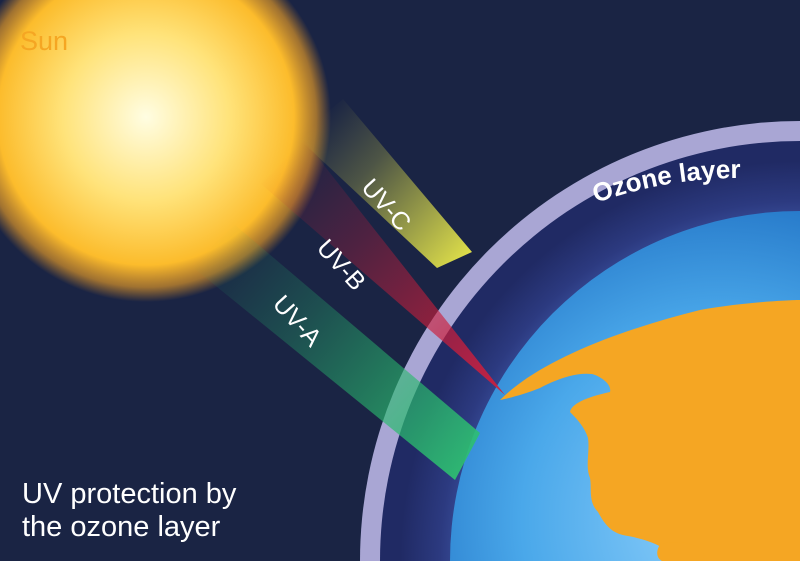 Image resolution: width=800 pixels, height=561 pixels. What do you see at coordinates (384, 183) in the screenshot?
I see `uv-c-beam` at bounding box center [384, 183].